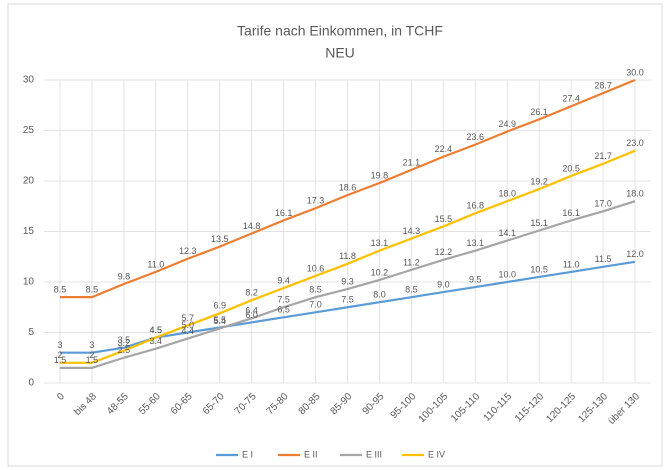  I want to click on data-label: 5.7, so click(188, 318).